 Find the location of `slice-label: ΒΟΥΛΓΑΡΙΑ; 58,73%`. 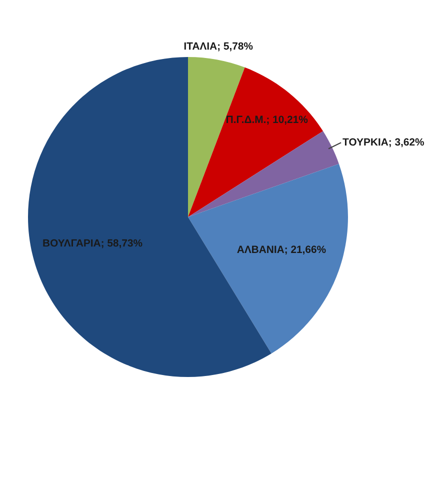

slice-label: ΒΟΥΛΓΑΡΙΑ; 58,73% is located at coordinates (92, 243).